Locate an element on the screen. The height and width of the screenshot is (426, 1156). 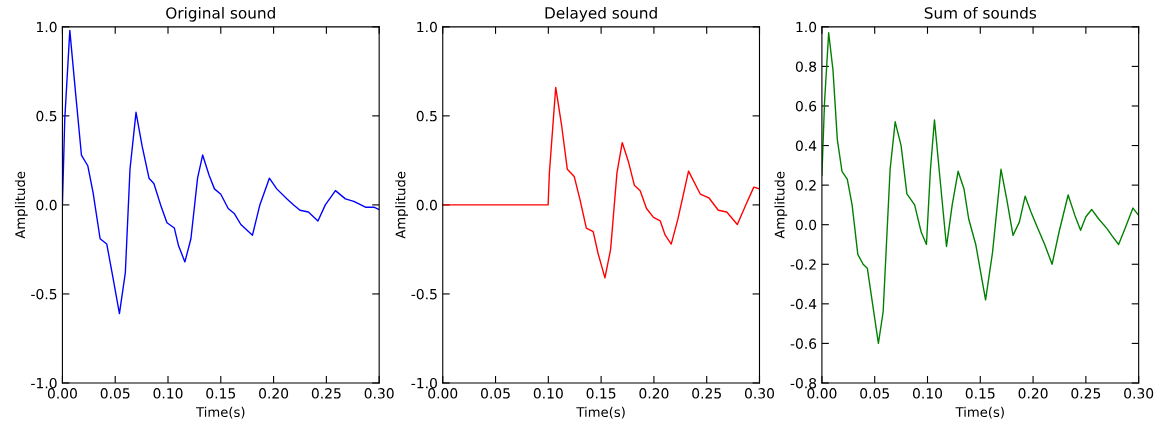
chart-title: Original sound is located at coordinates (220, 14).